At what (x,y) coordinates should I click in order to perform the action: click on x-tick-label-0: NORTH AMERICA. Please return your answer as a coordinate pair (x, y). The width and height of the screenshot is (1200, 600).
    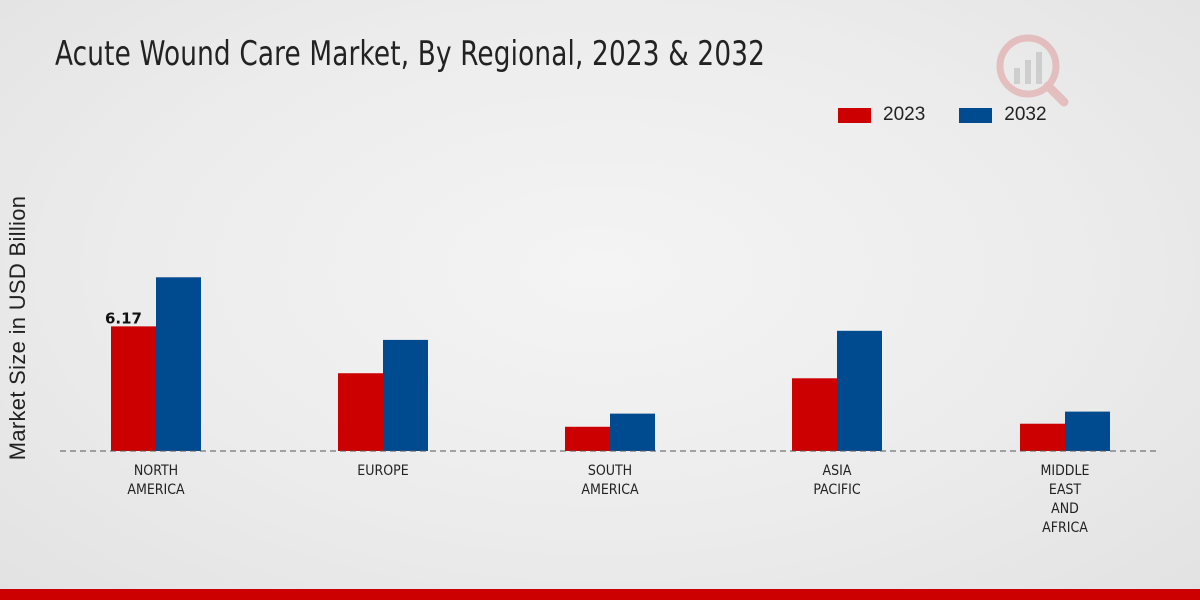
    Looking at the image, I should click on (156, 480).